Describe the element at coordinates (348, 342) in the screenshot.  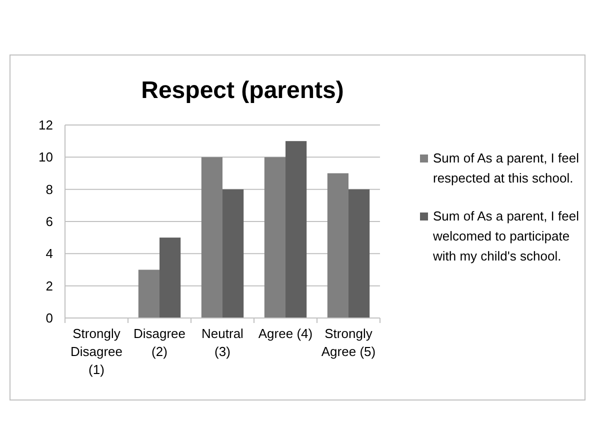
I see `x-tick-label: Strongly Agree (5)` at that location.